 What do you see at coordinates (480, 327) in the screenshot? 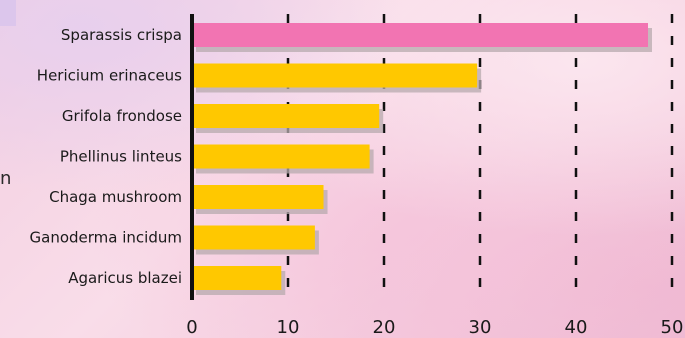
I see `x-tick-label: 30` at bounding box center [480, 327].